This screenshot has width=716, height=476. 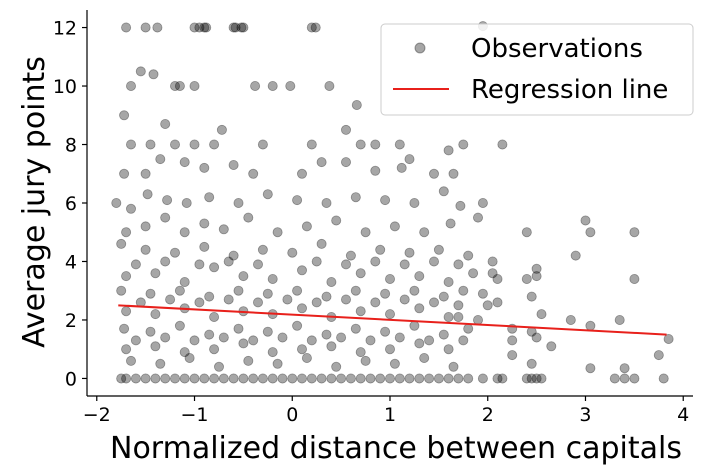 I want to click on y-tick-label: 4, so click(x=71, y=262).